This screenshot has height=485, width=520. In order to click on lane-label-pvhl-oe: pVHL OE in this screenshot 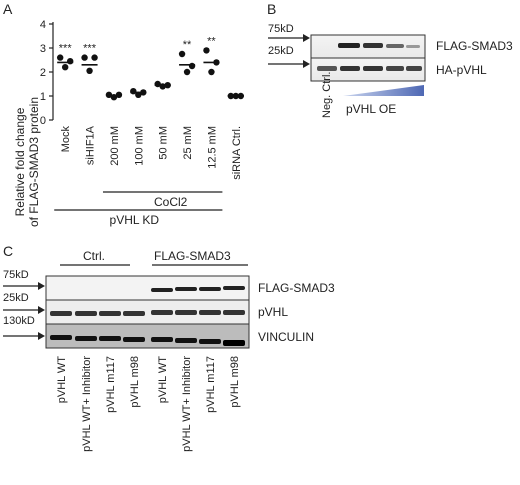, I will do `click(371, 109)`.